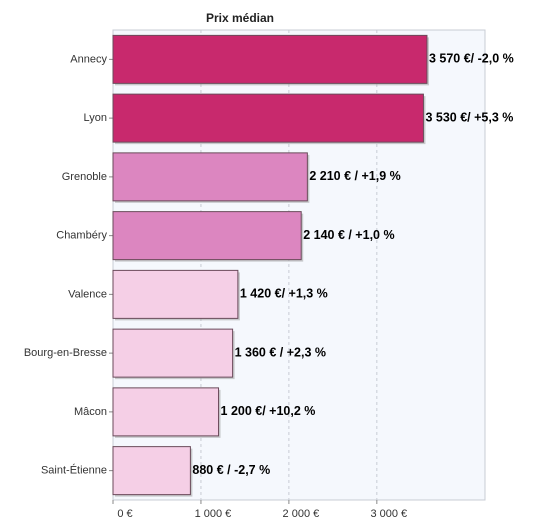  Describe the element at coordinates (87, 294) in the screenshot. I see `y-tick-label: Valence` at that location.